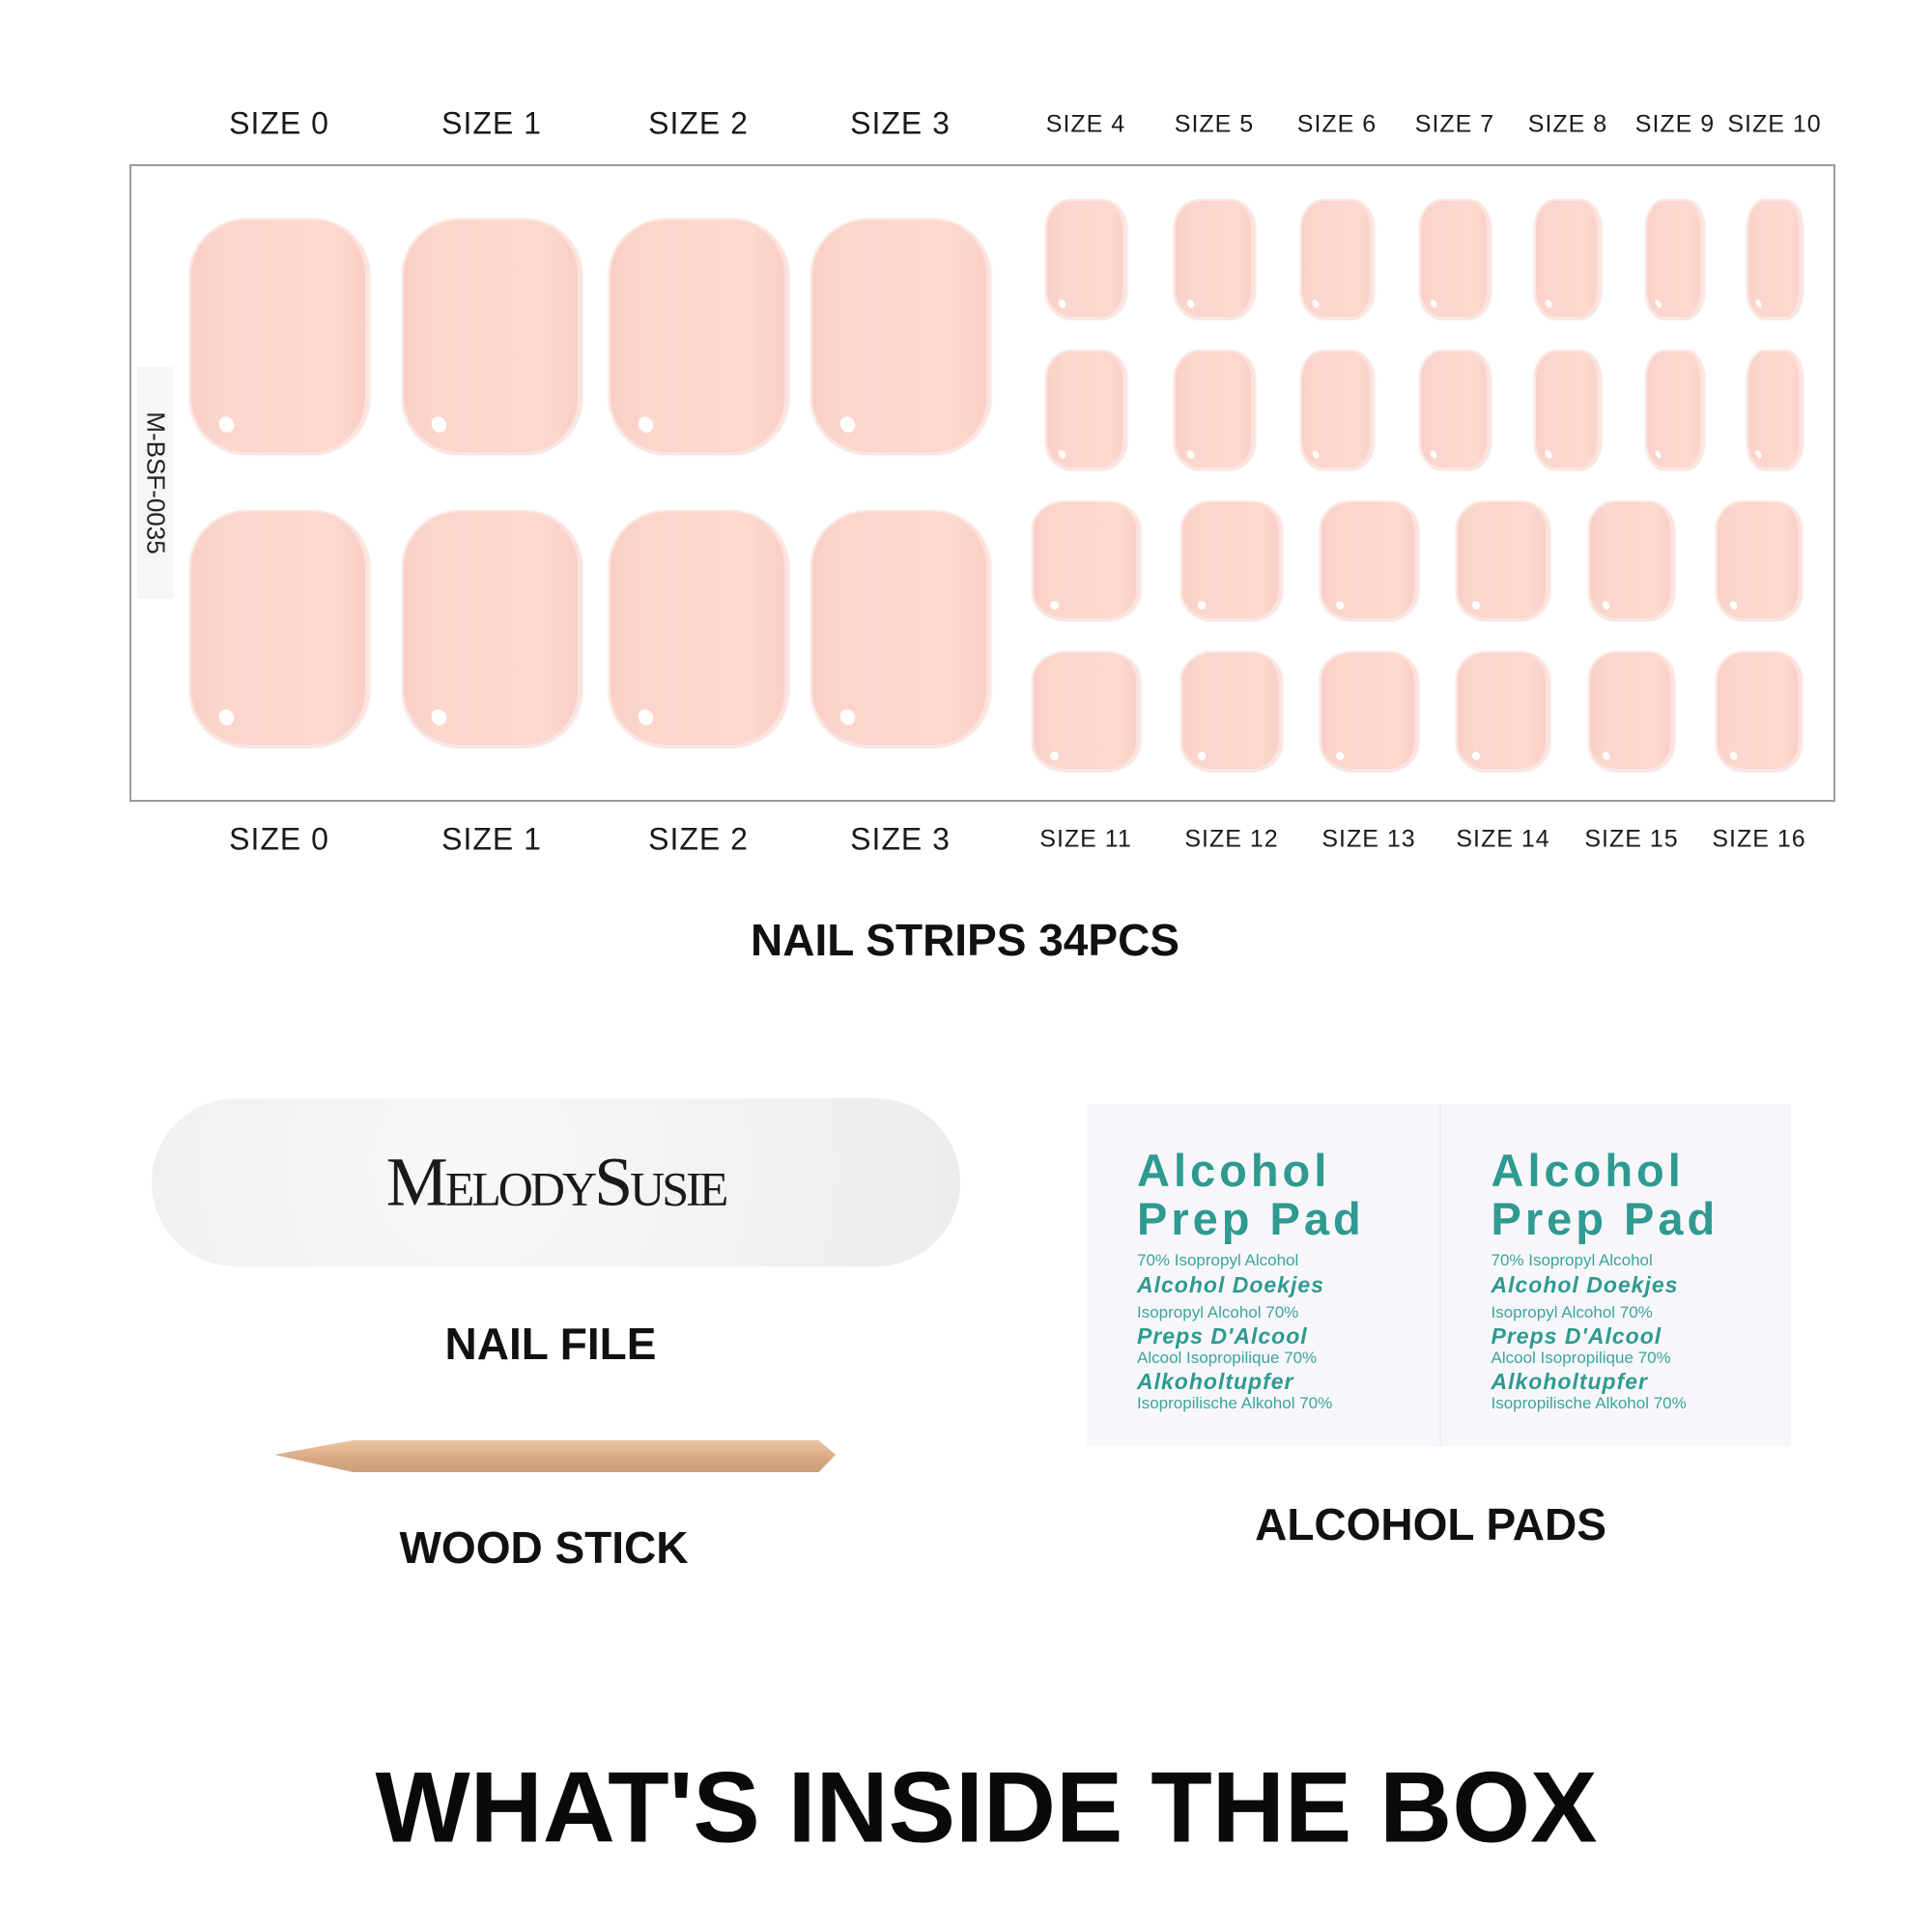  I want to click on size-label-bottom: SIZE 3, so click(900, 839).